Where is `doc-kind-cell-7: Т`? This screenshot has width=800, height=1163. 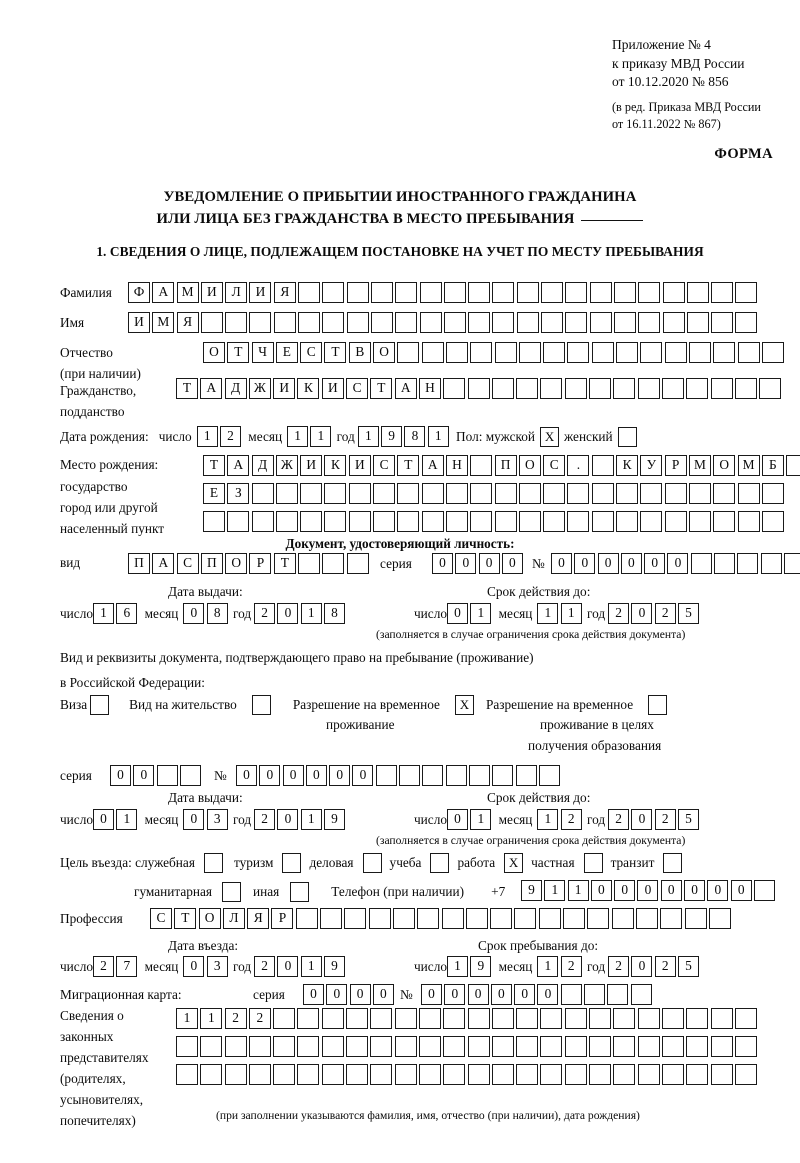 doc-kind-cell-7: Т is located at coordinates (284, 563).